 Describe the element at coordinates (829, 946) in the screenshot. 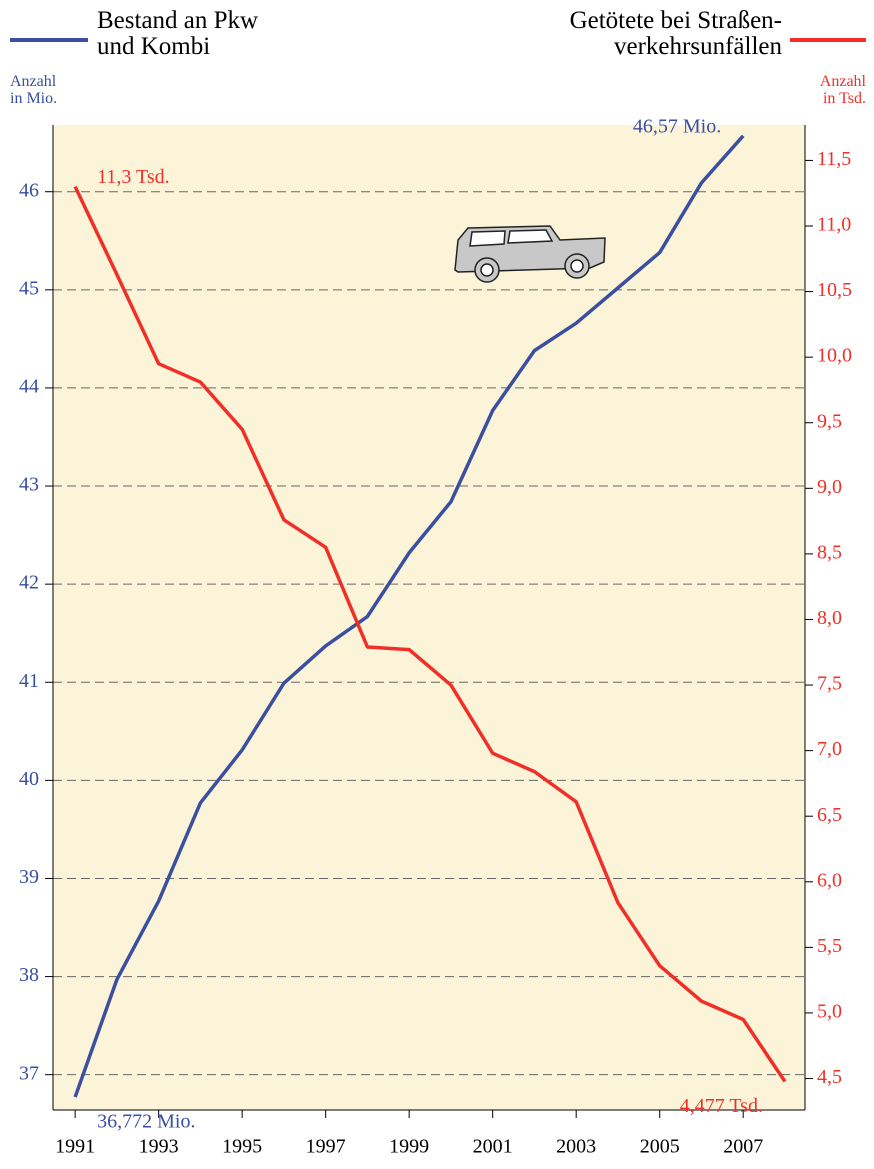

I see `y2-tick-label: 5,5` at that location.